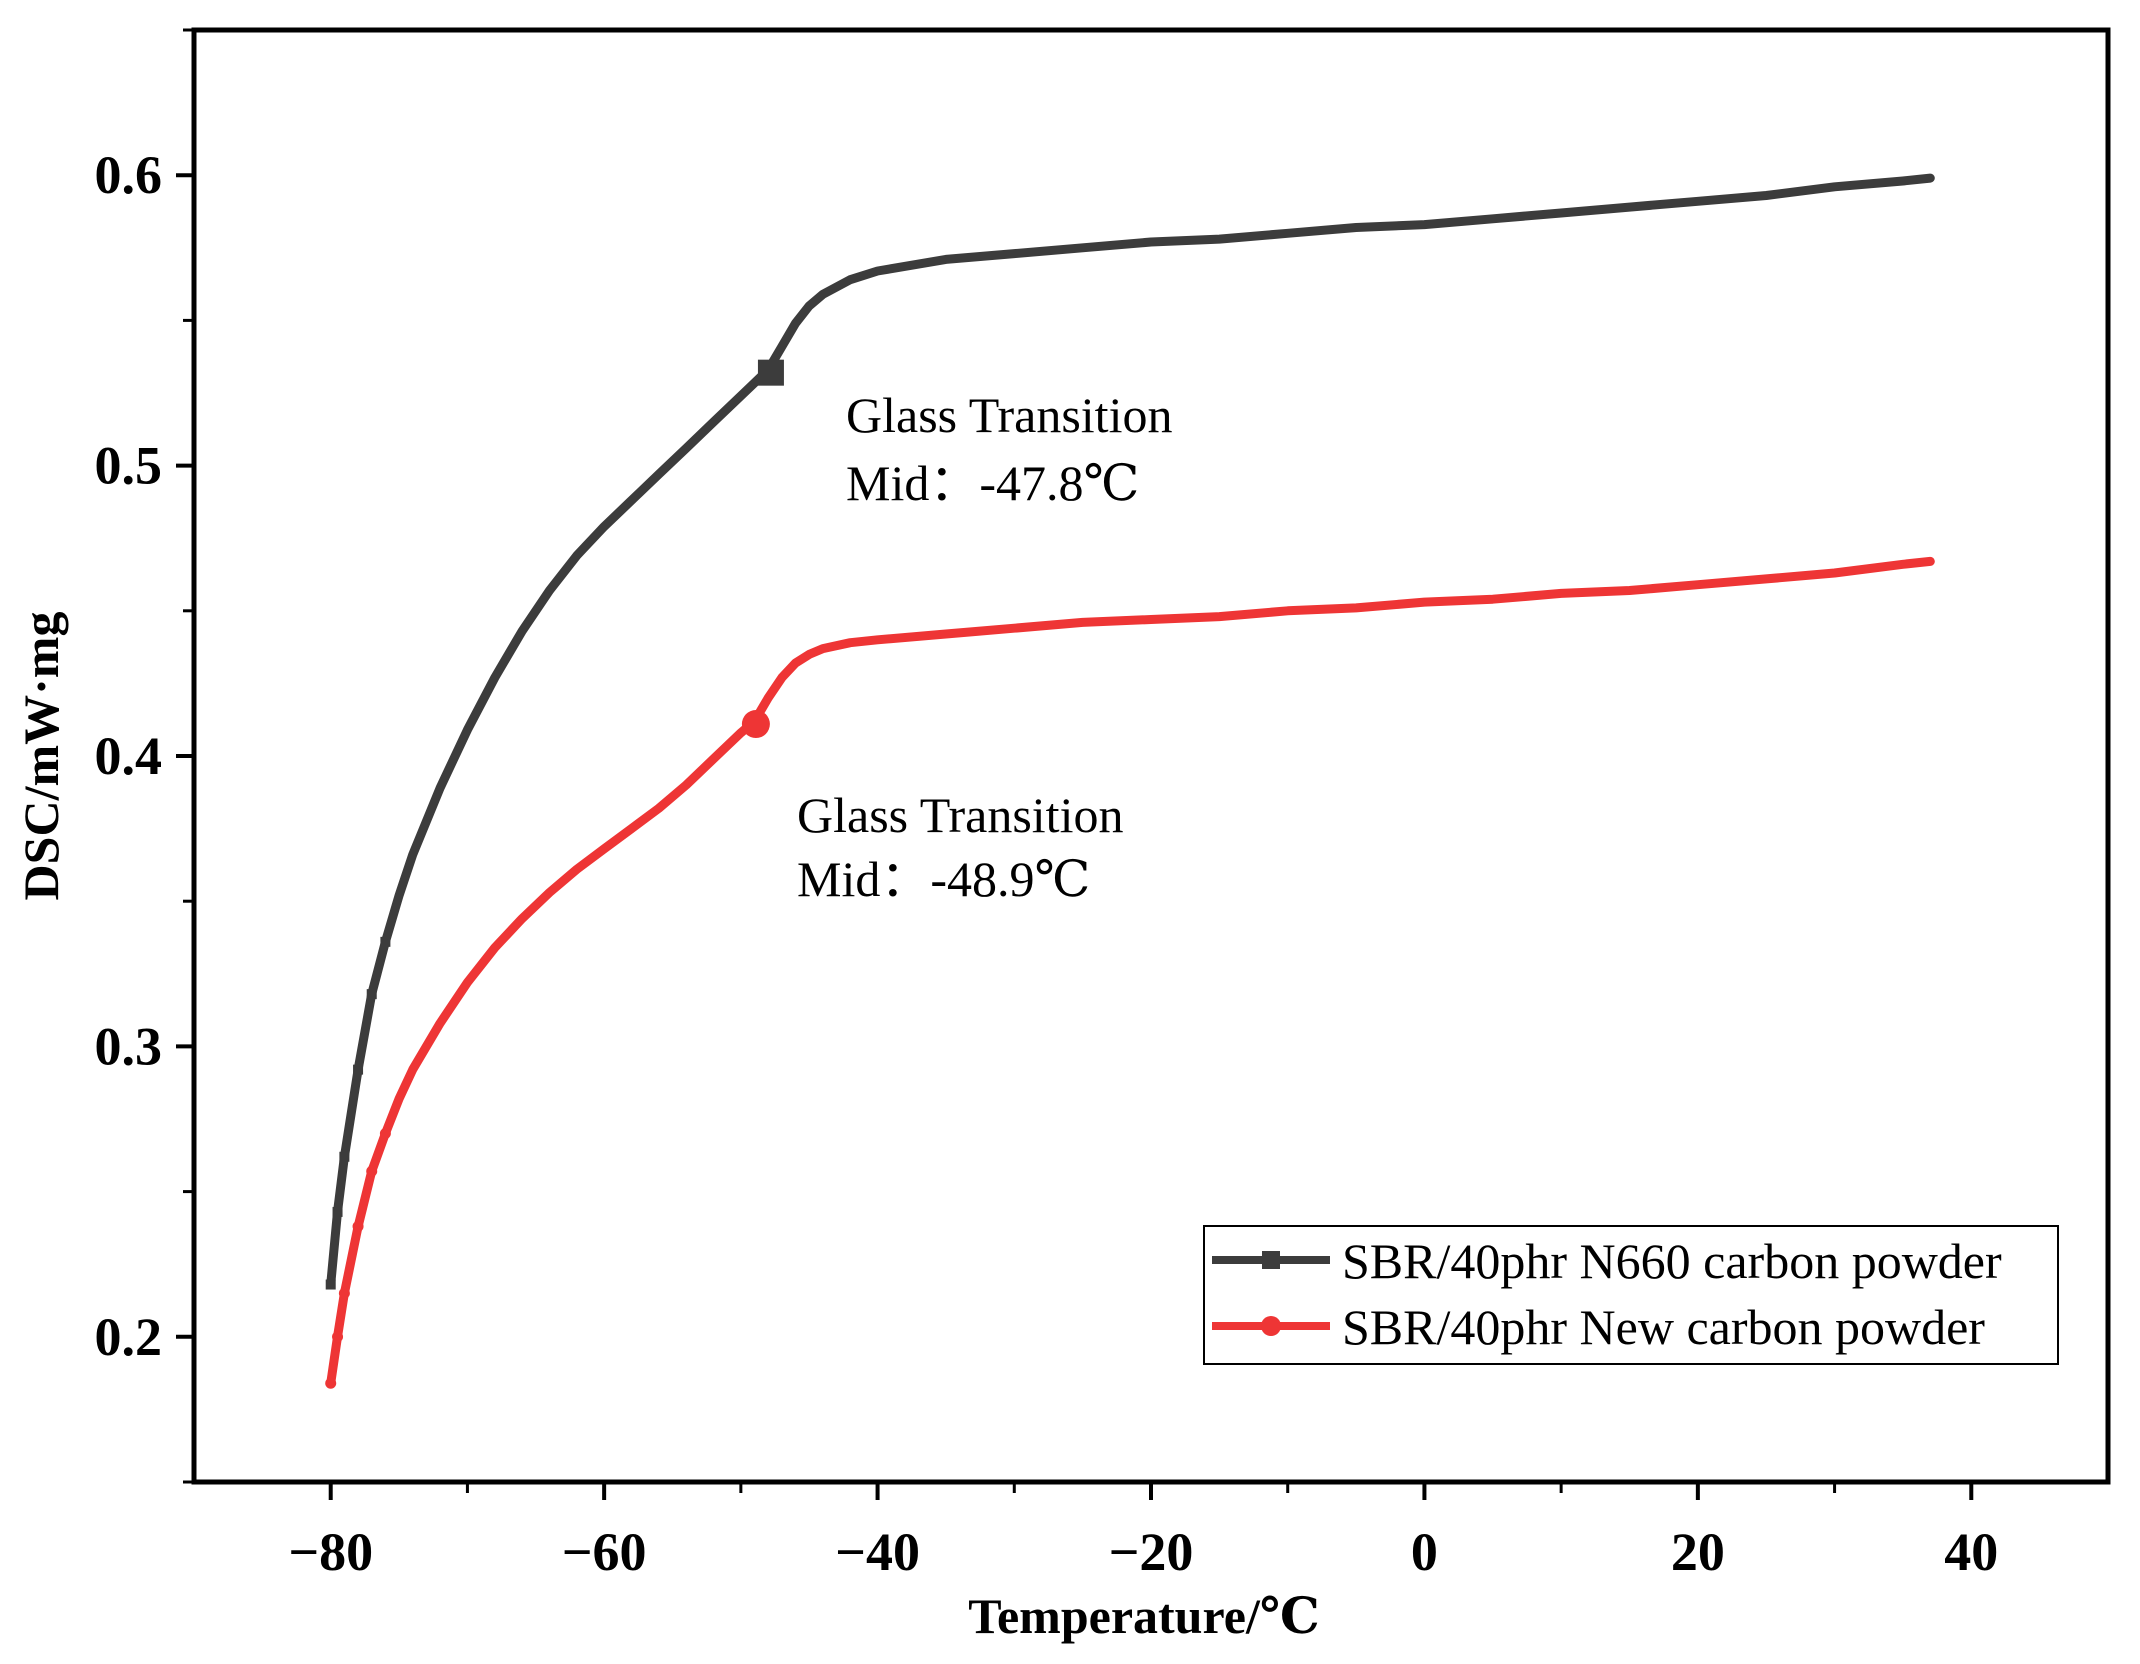 Image resolution: width=2140 pixels, height=1664 pixels. I want to click on y-axis-title: DSC/mW·mg, so click(41, 756).